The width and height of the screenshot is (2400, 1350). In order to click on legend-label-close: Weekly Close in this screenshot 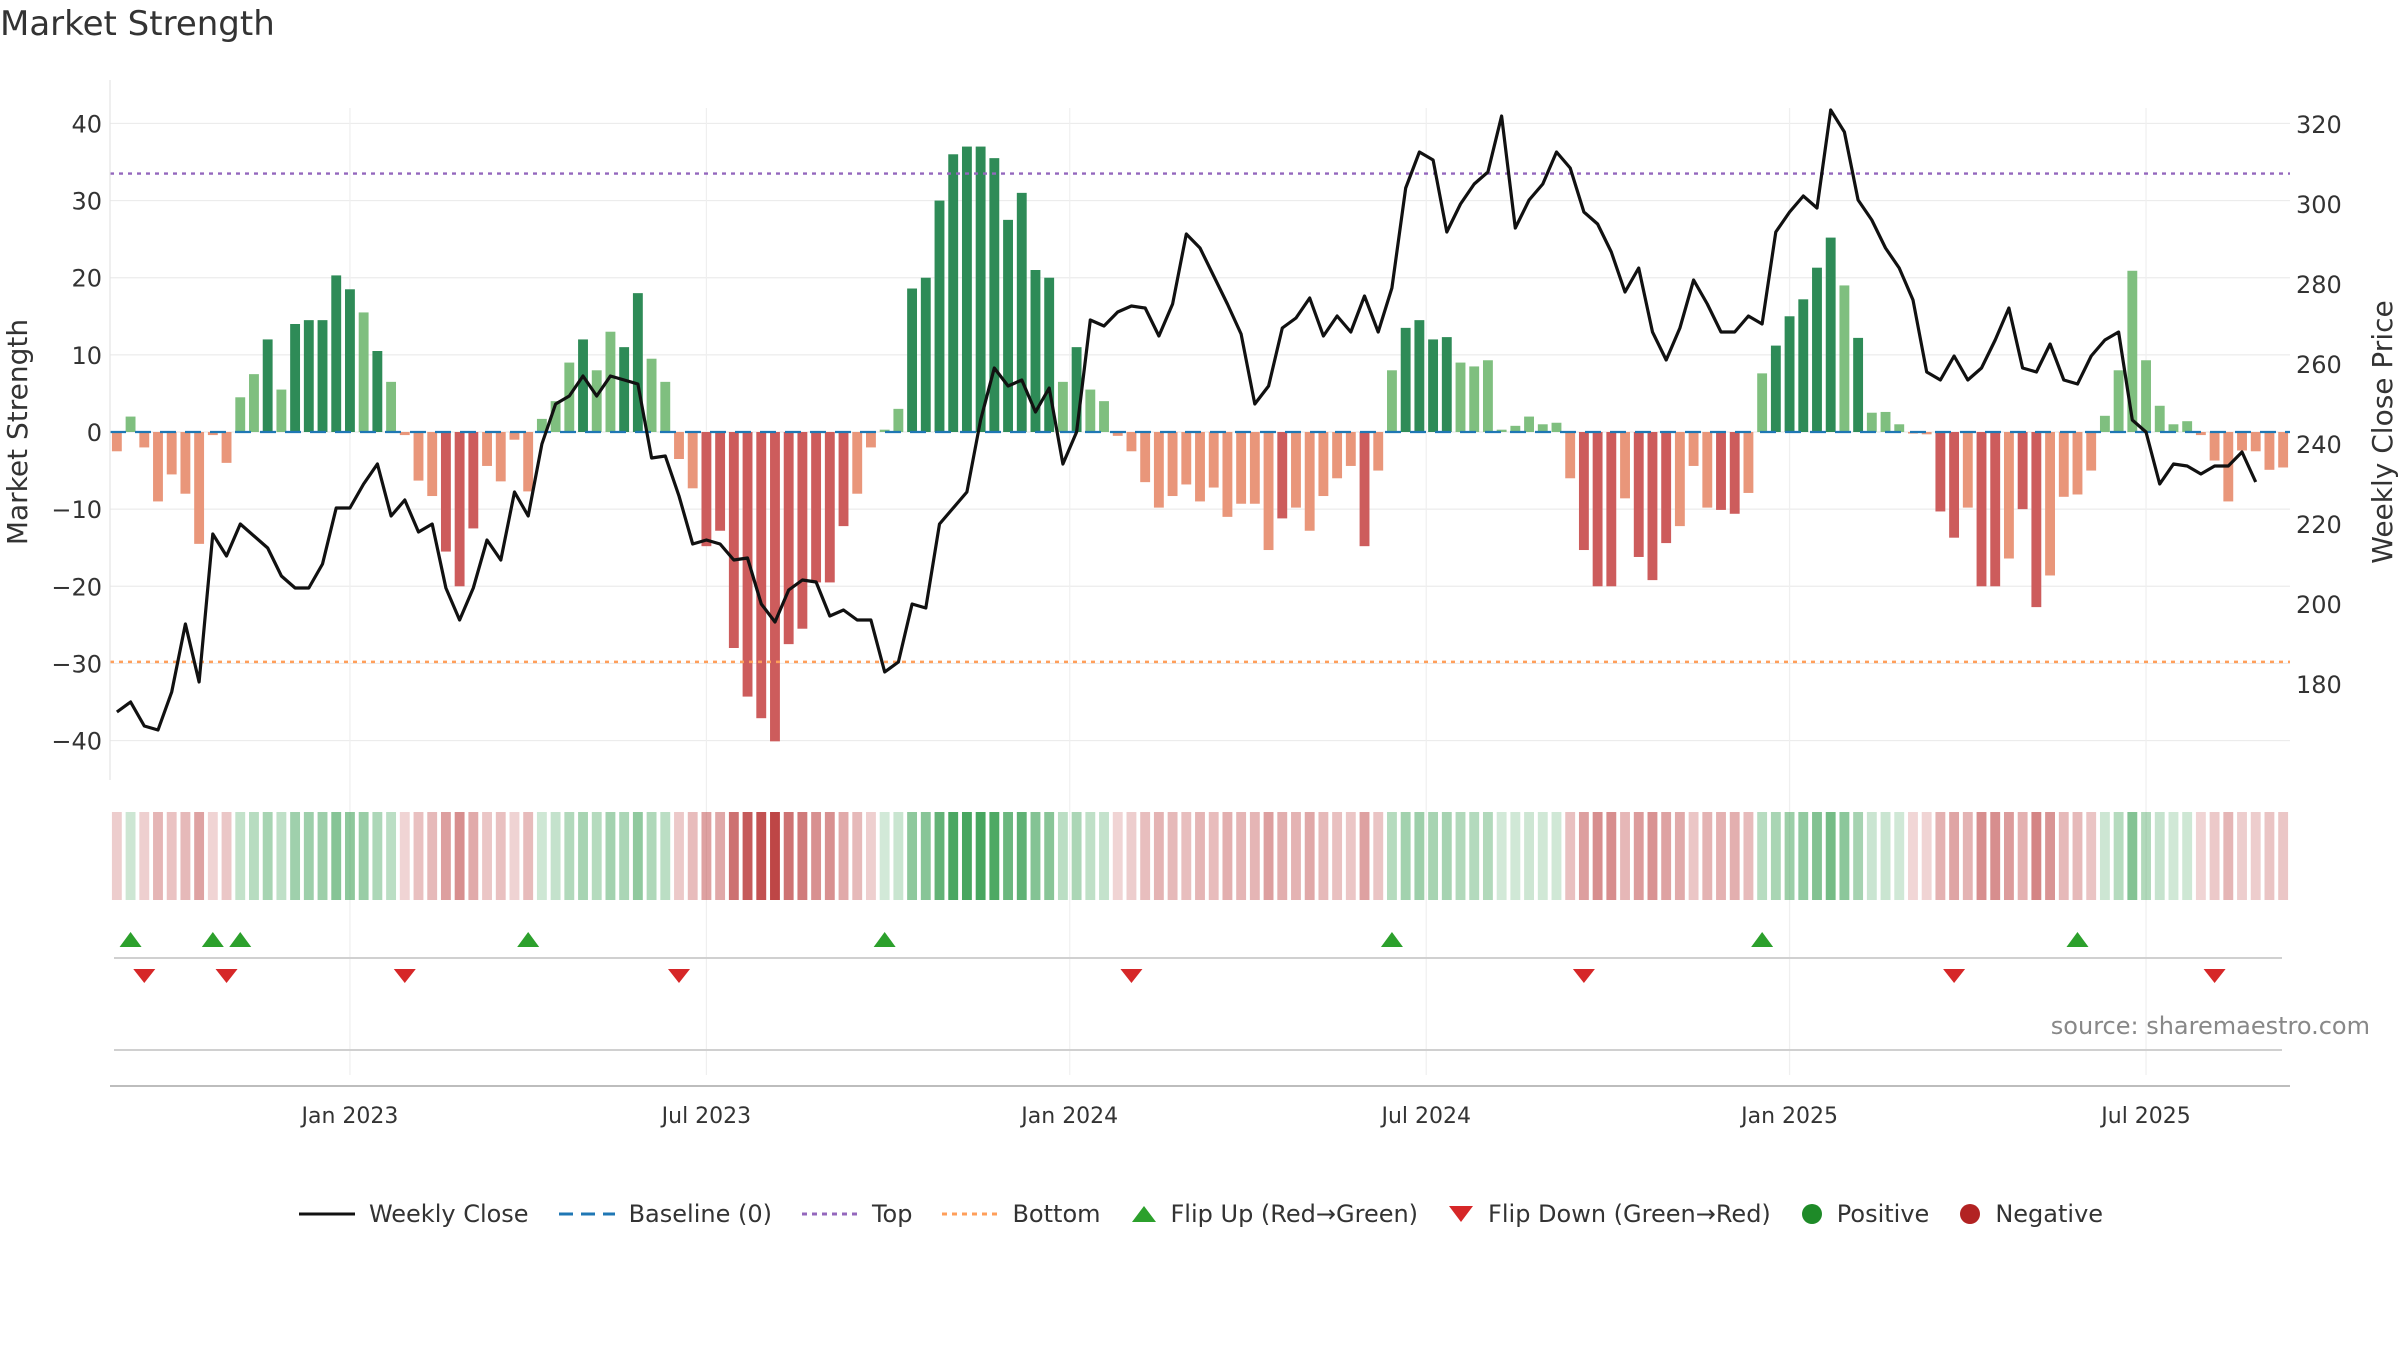, I will do `click(448, 1214)`.